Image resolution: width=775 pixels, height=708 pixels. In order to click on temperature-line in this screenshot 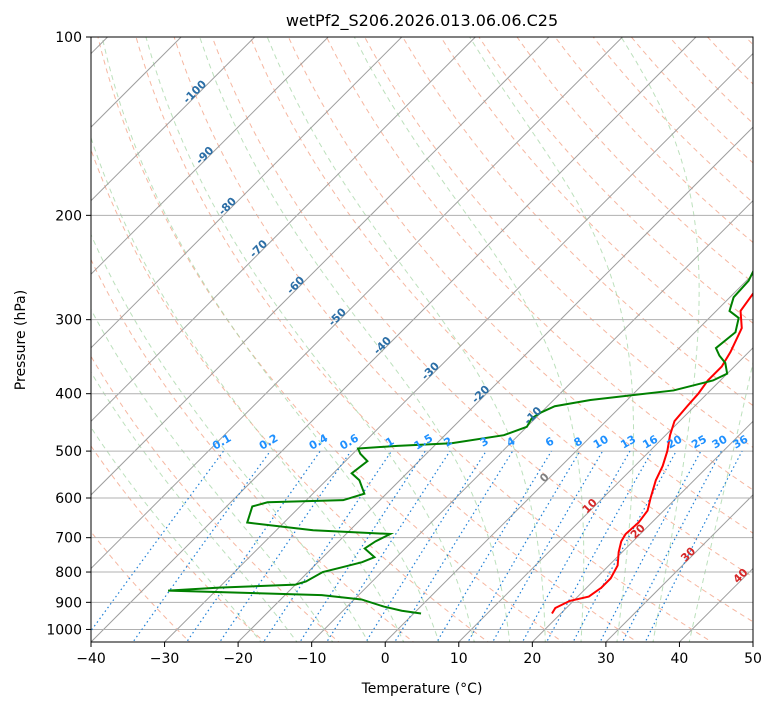, I will do `click(652, 453)`.